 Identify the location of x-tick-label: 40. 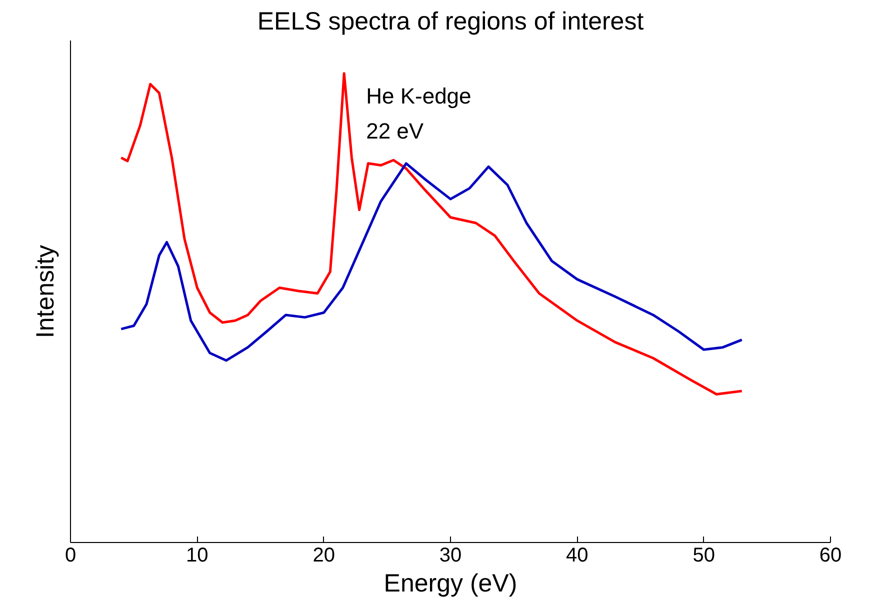
(577, 555).